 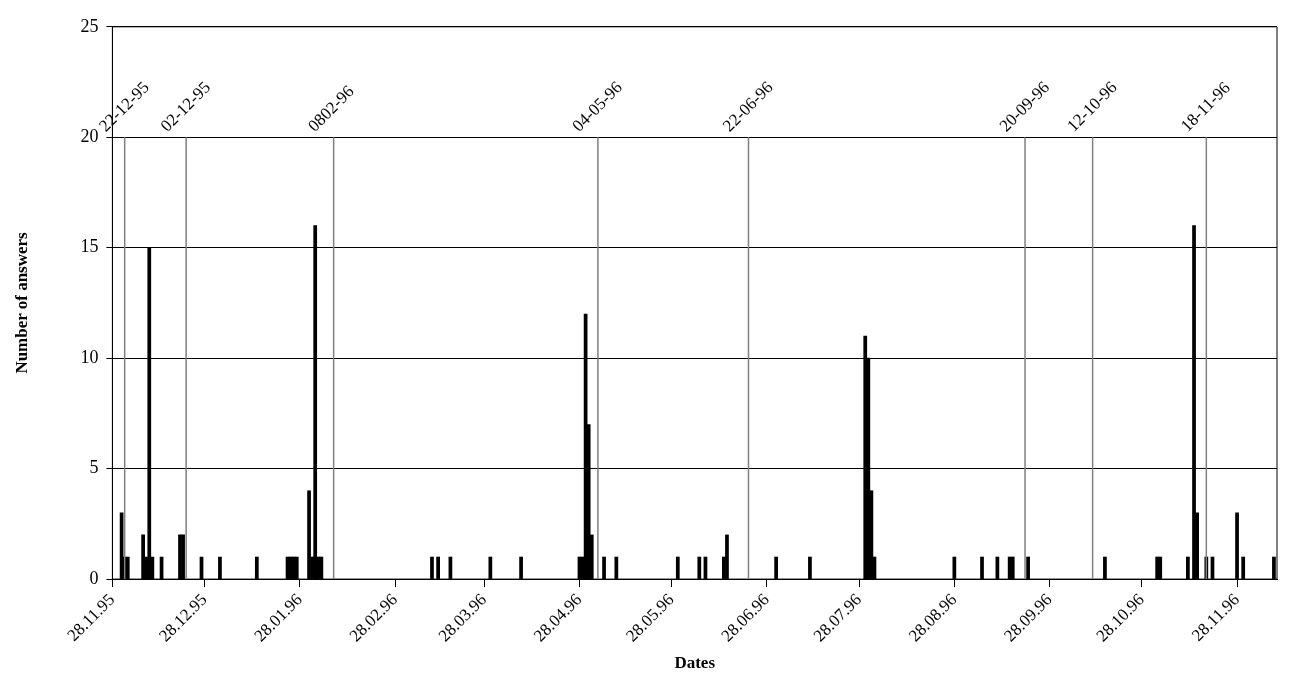 I want to click on y-tick-label: 20, so click(x=89, y=135).